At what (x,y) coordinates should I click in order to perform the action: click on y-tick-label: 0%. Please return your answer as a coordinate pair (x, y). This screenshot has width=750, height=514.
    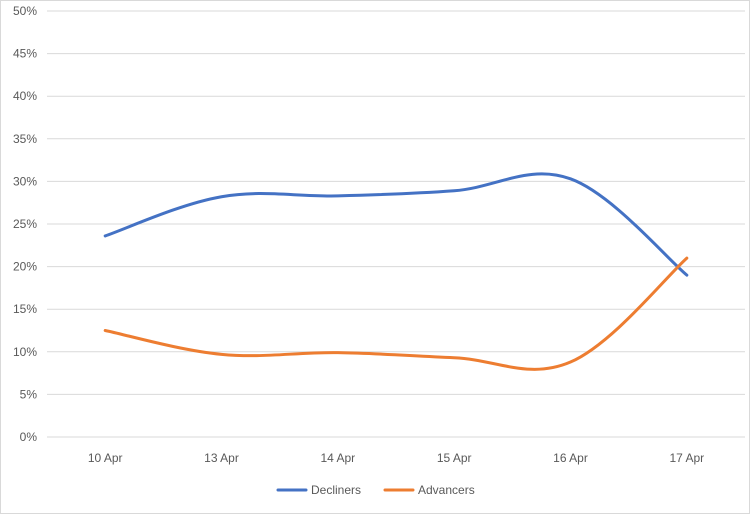
    Looking at the image, I should click on (29, 437).